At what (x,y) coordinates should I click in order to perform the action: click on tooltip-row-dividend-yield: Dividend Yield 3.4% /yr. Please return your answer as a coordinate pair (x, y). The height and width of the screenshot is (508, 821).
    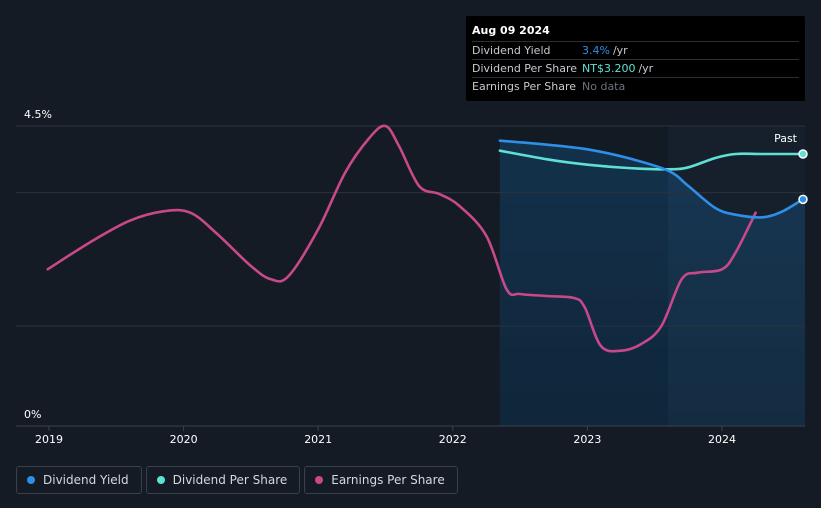
    Looking at the image, I should click on (635, 50).